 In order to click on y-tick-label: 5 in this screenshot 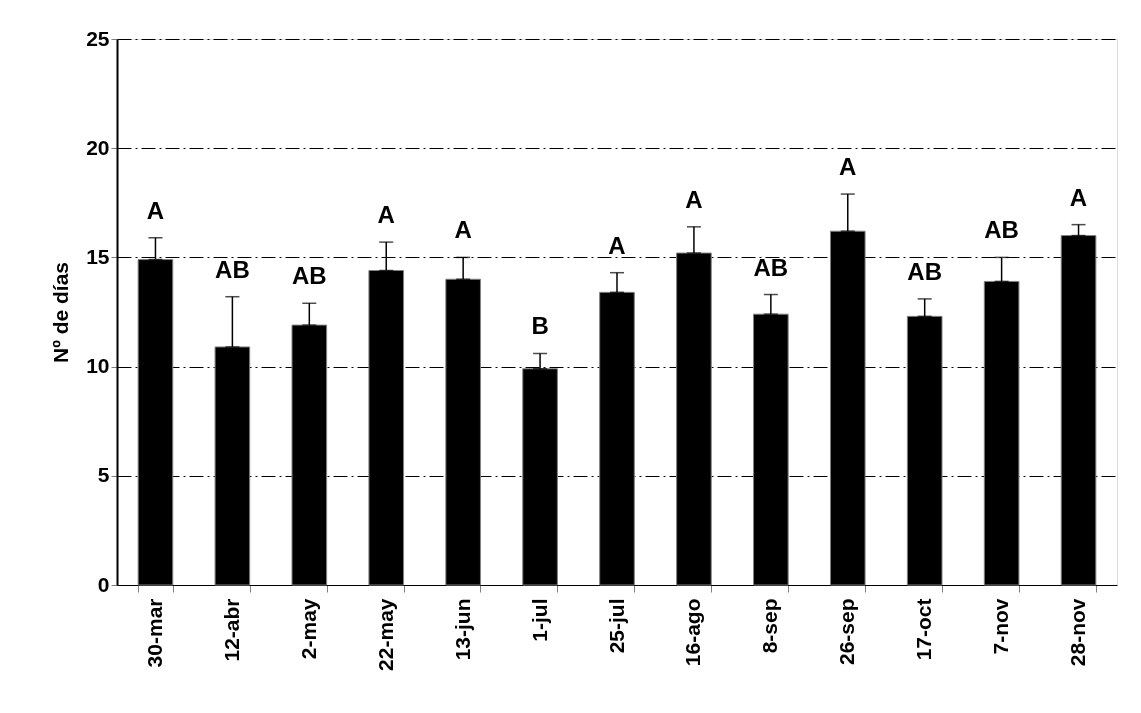, I will do `click(103, 475)`.